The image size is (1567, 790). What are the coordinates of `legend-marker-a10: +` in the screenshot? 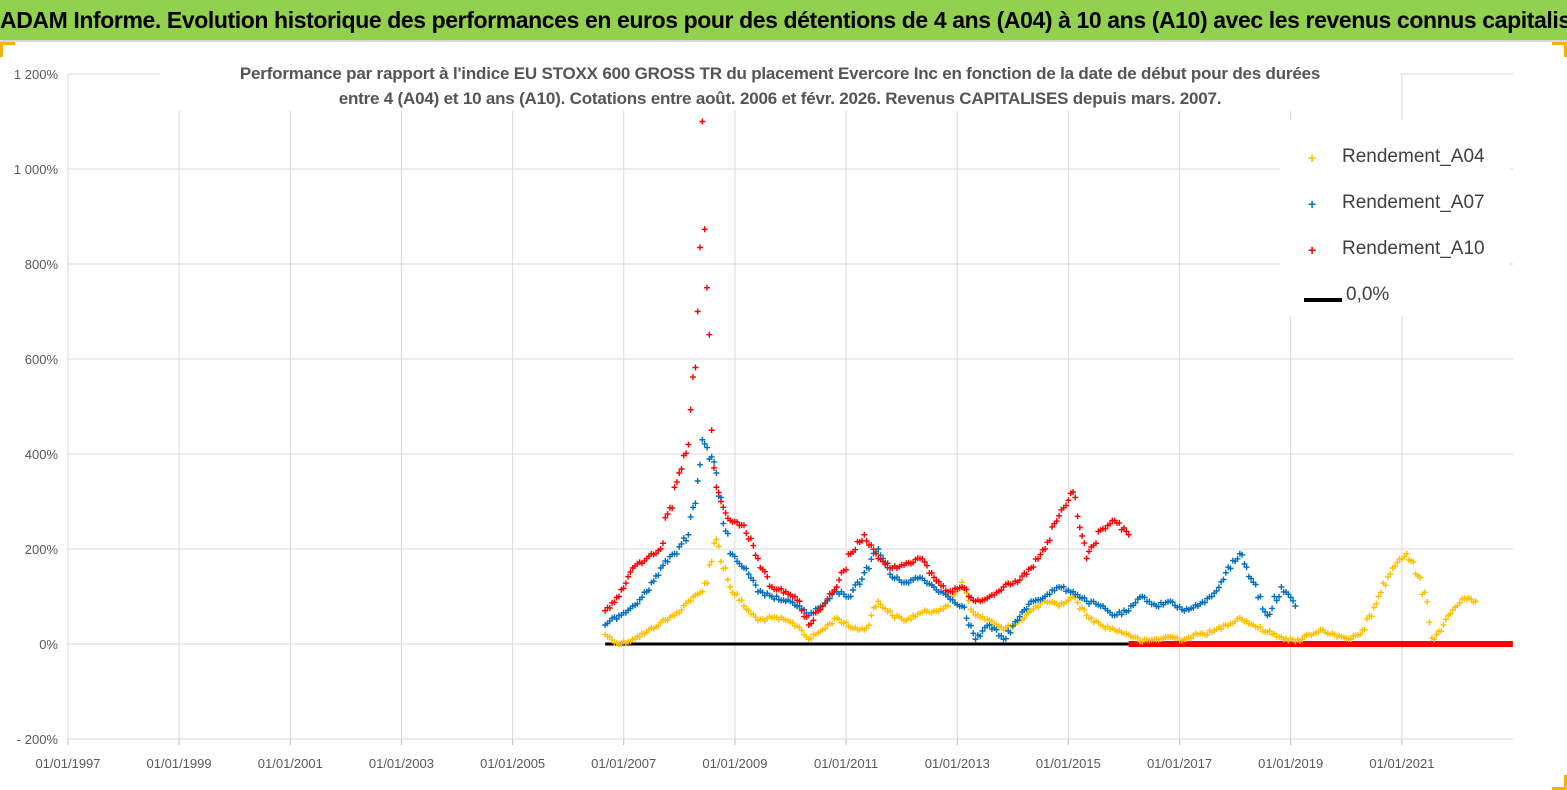 It's located at (1312, 250).